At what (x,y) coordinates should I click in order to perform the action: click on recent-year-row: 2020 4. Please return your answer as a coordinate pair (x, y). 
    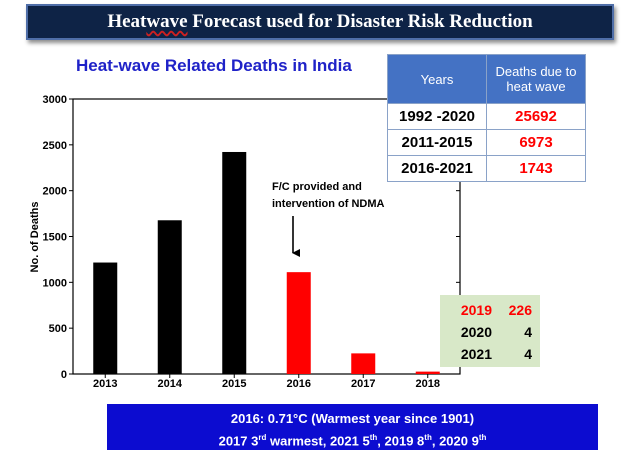
    Looking at the image, I should click on (490, 332).